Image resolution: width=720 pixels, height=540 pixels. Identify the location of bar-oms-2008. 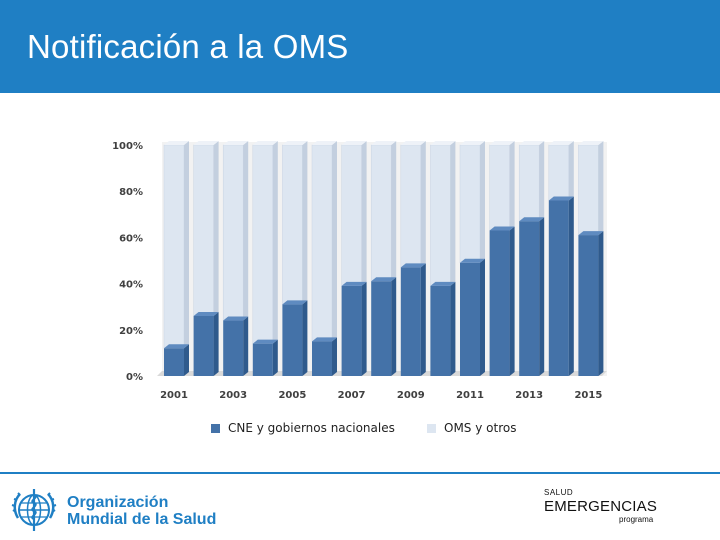
(381, 213).